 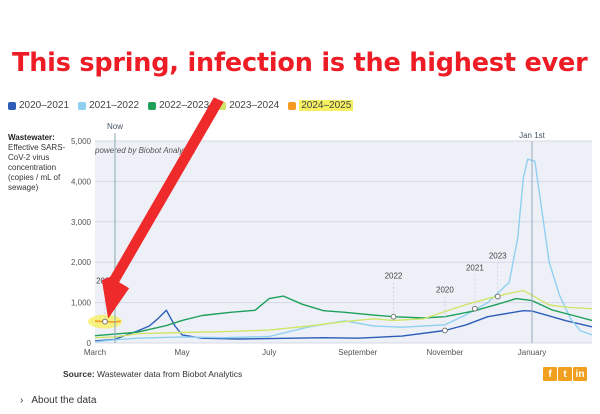 What do you see at coordinates (115, 126) in the screenshot?
I see `now-marker-label: Now` at bounding box center [115, 126].